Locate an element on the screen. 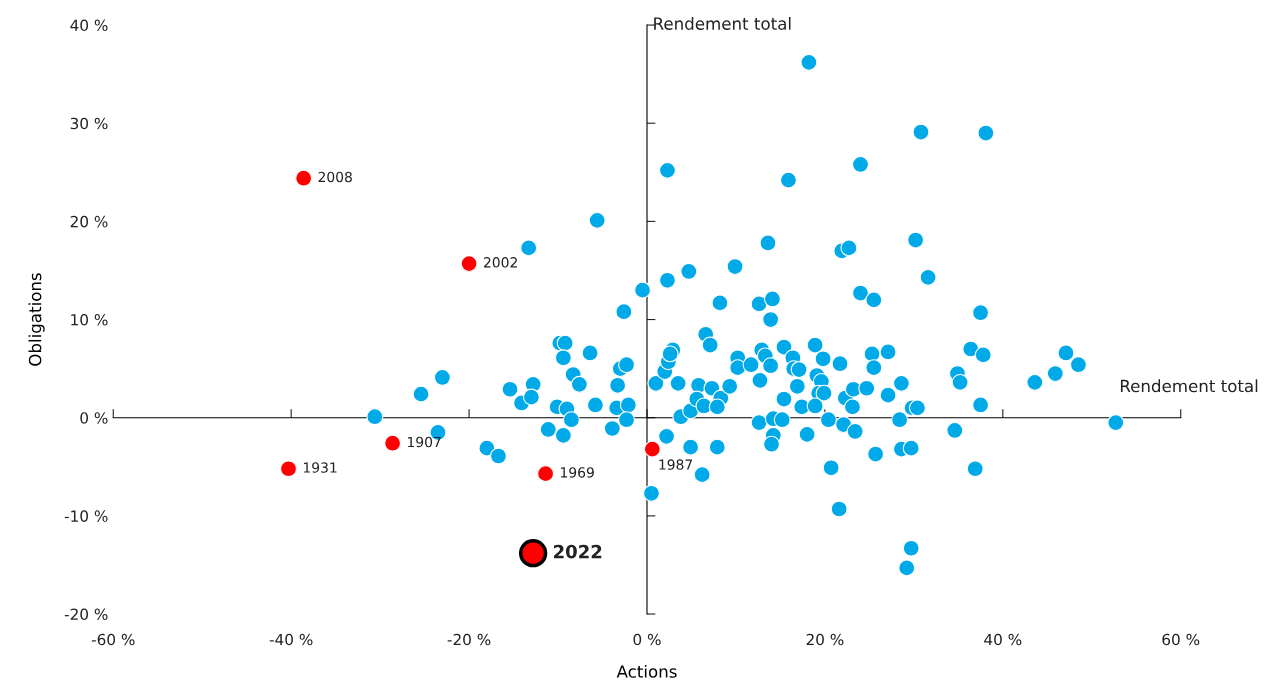 This screenshot has height=698, width=1267. y-axis-title: Obligations is located at coordinates (36, 319).